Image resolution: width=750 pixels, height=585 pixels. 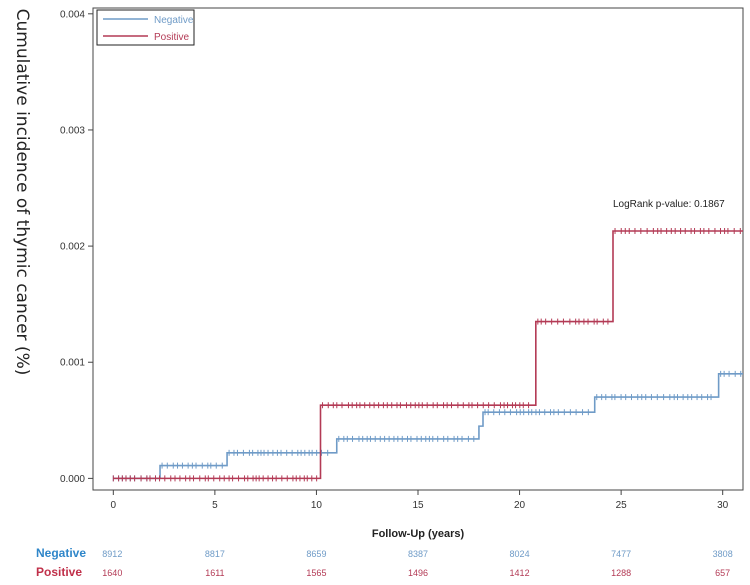 I want to click on legend-label-negative: Negative, so click(x=174, y=20).